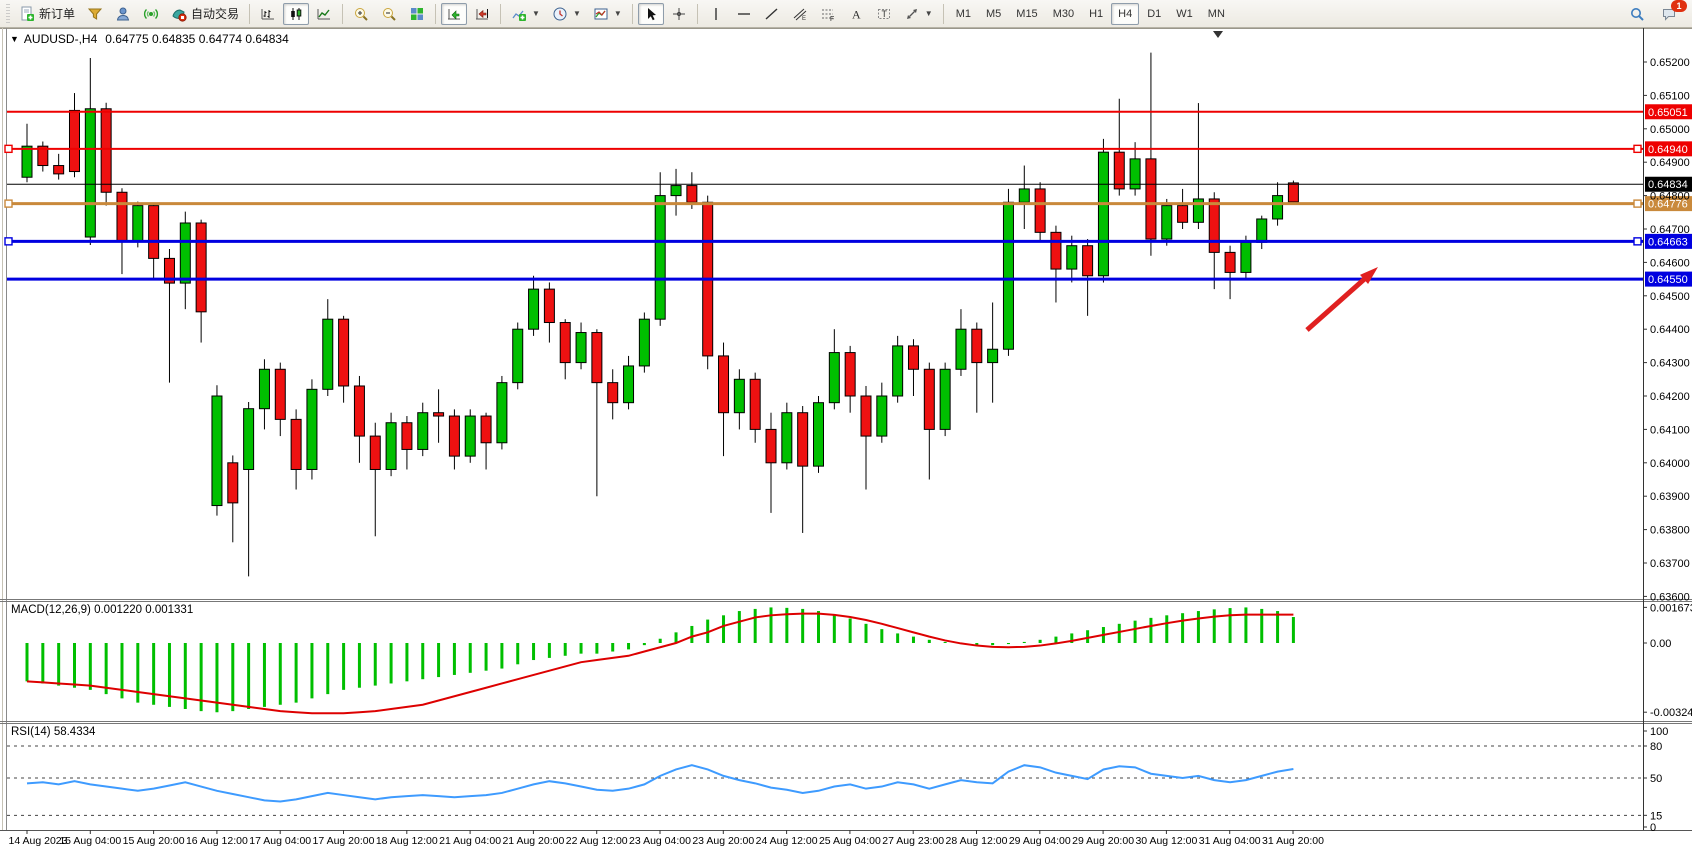 Image resolution: width=1692 pixels, height=855 pixels. What do you see at coordinates (205, 14) in the screenshot?
I see `auto-trading-button: 自动交易` at bounding box center [205, 14].